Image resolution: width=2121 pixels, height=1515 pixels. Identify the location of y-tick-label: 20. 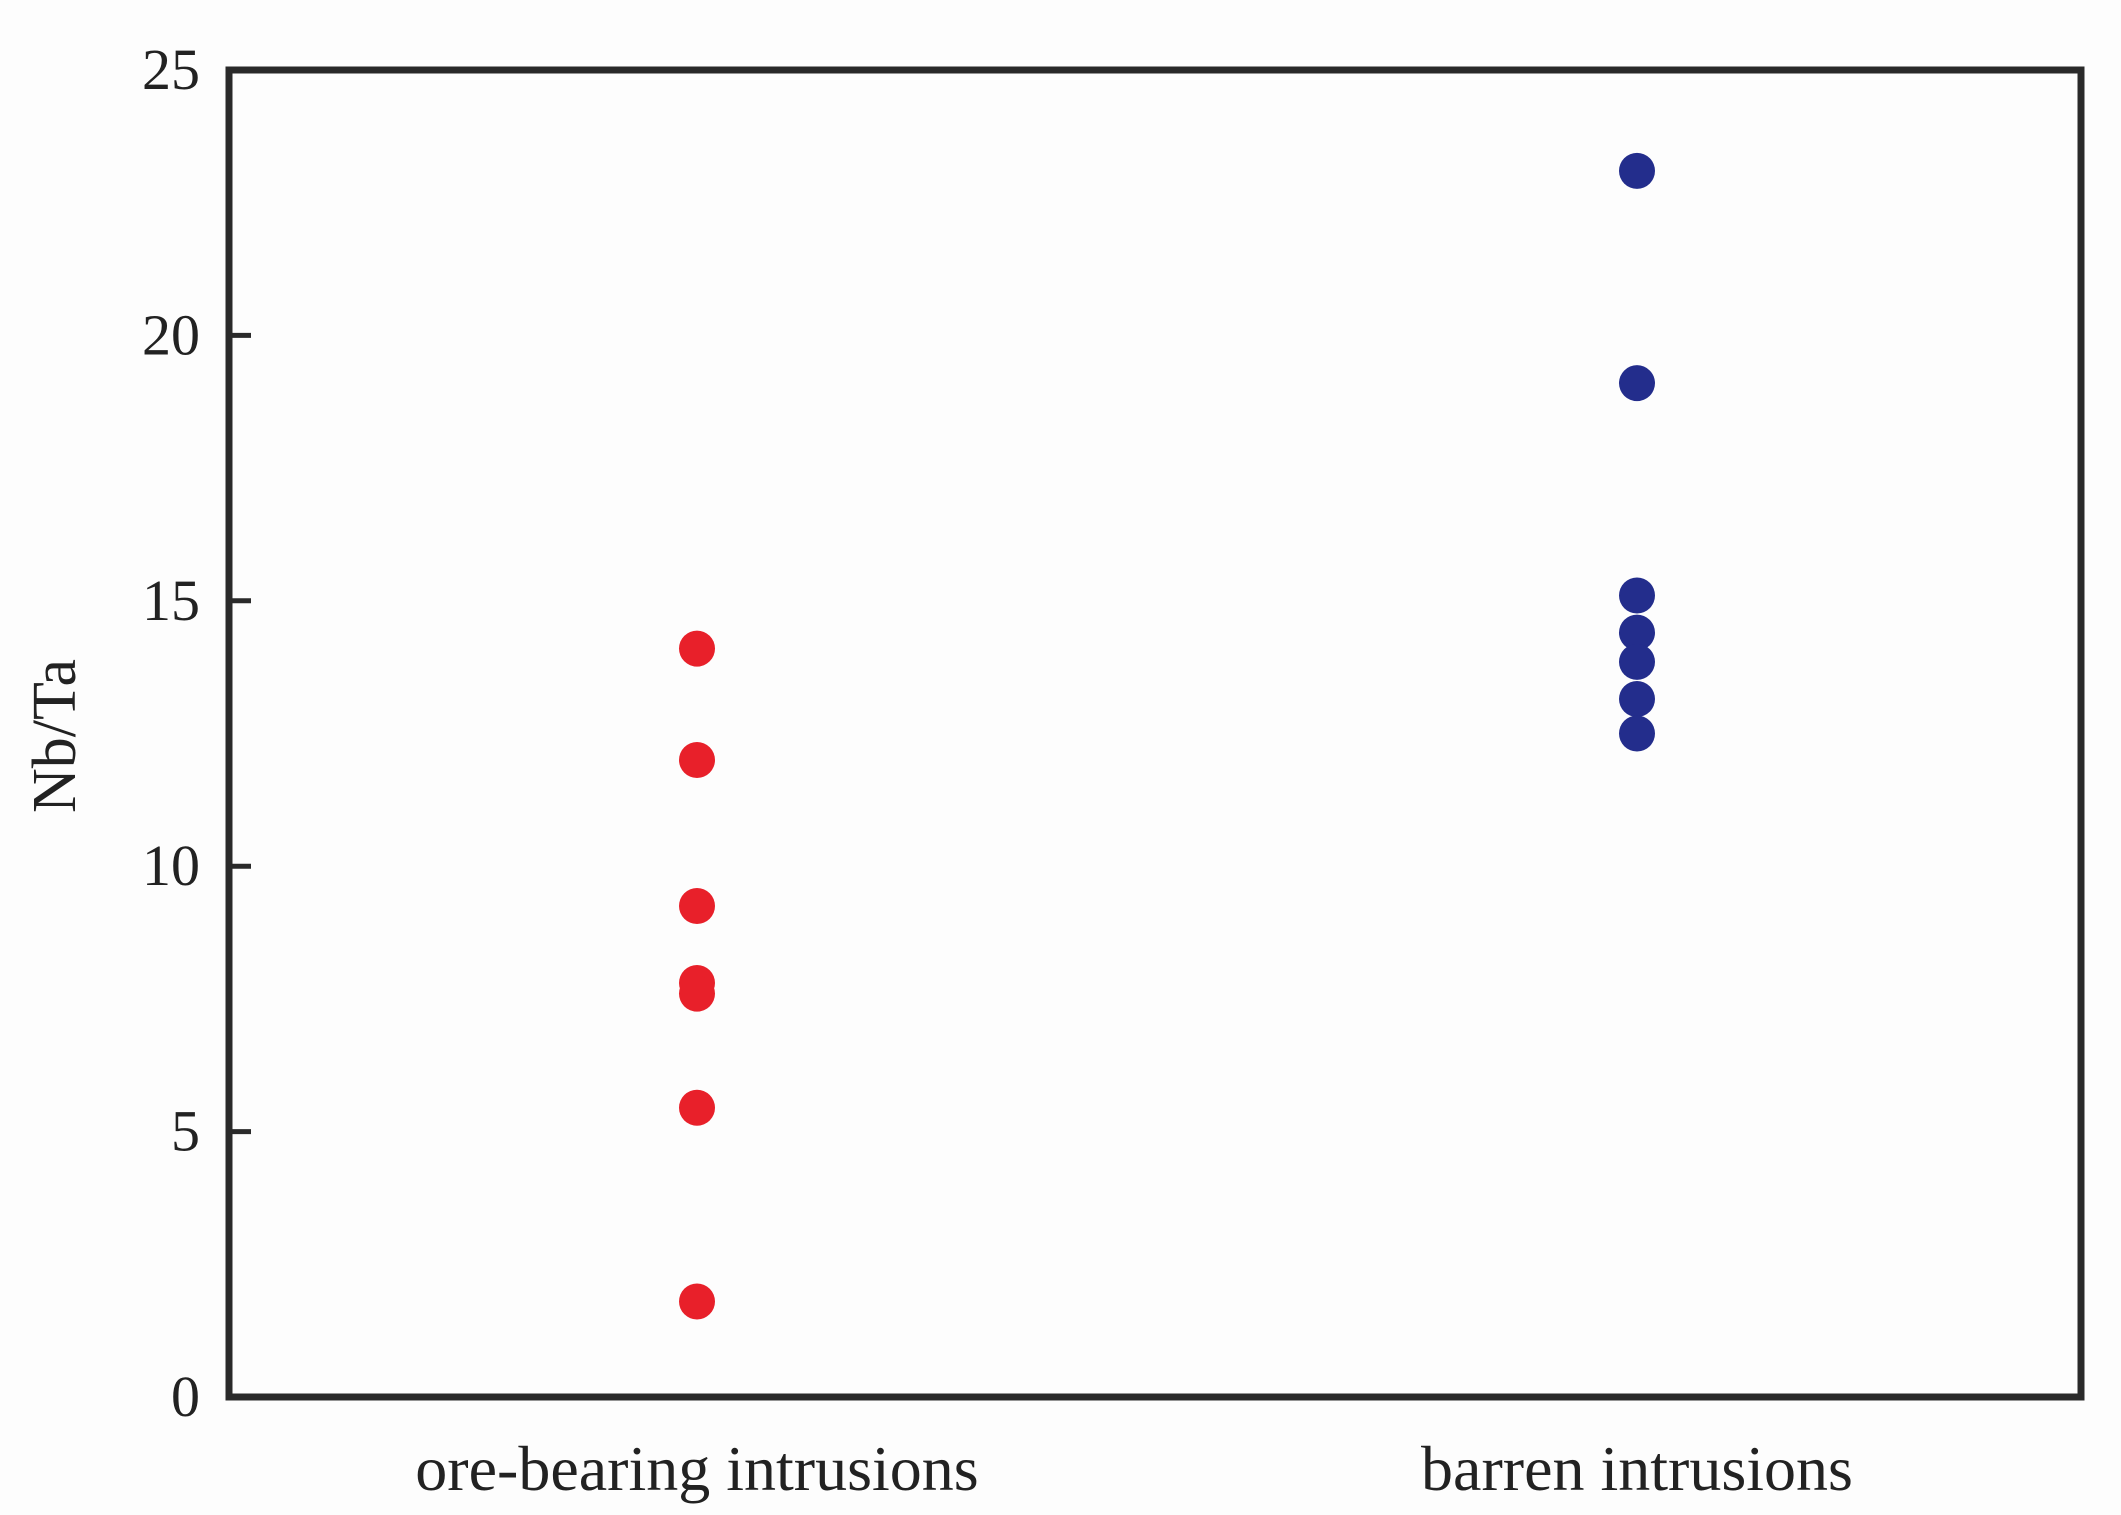
(171, 334).